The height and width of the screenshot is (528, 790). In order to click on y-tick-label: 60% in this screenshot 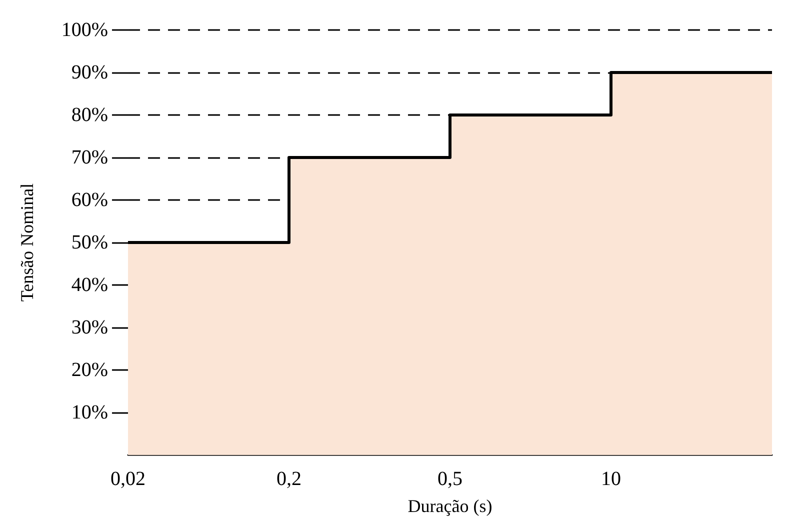, I will do `click(89, 200)`.